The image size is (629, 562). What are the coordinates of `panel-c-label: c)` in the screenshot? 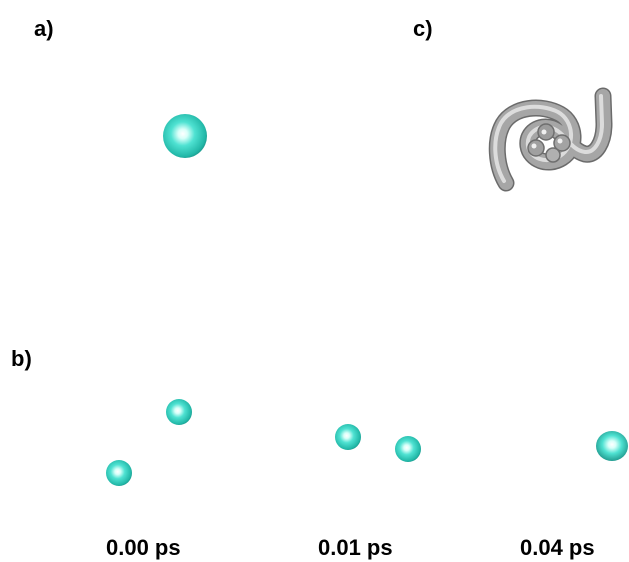 It's located at (423, 28).